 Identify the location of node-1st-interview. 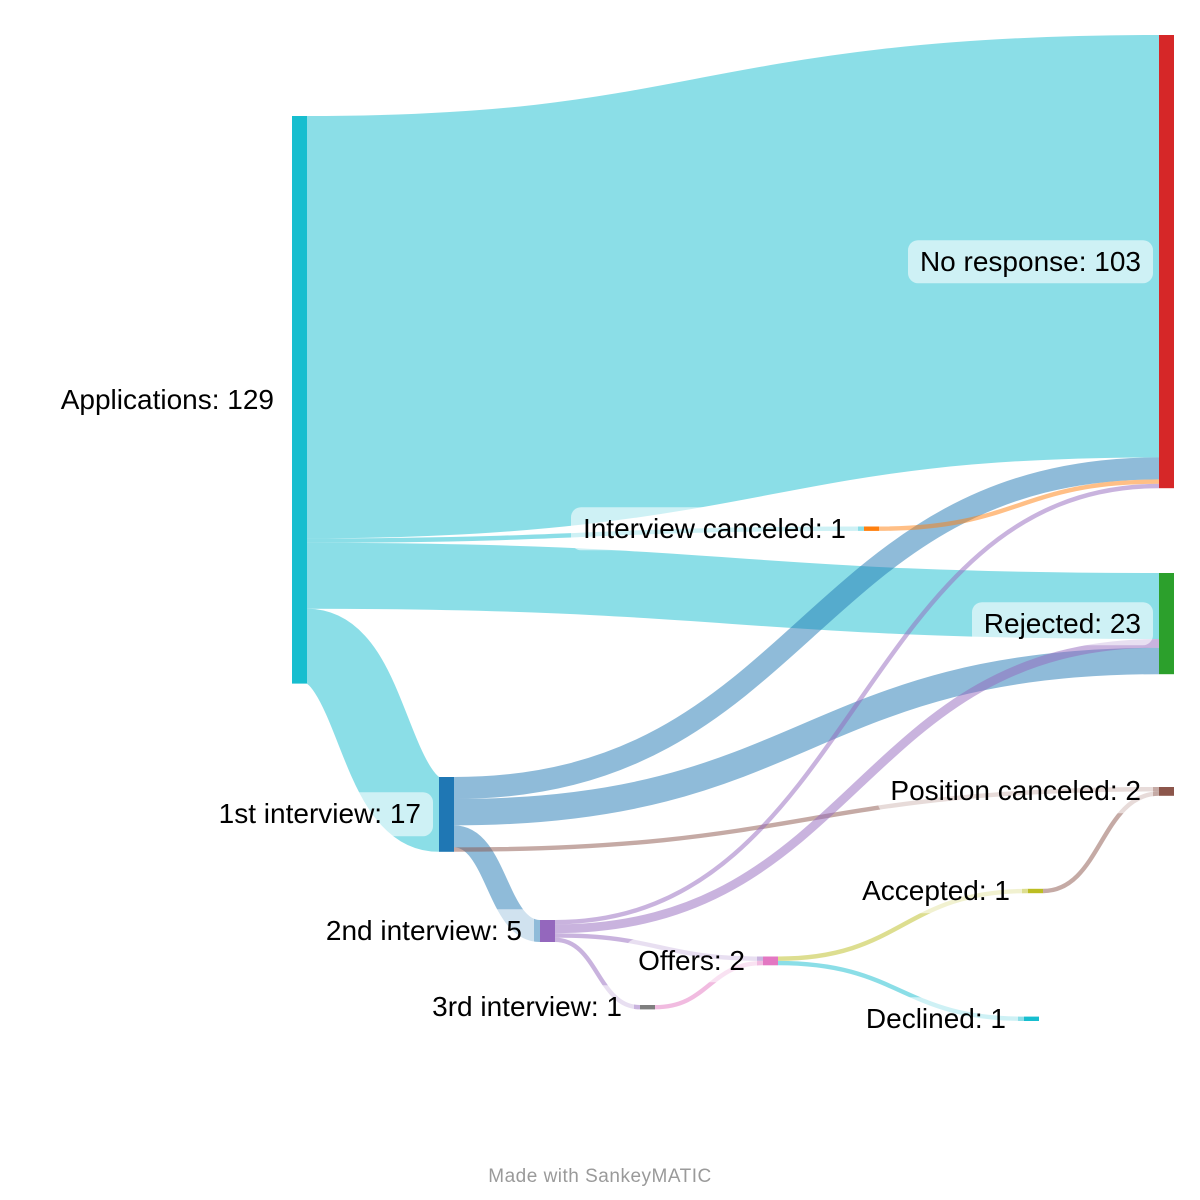
(446, 814).